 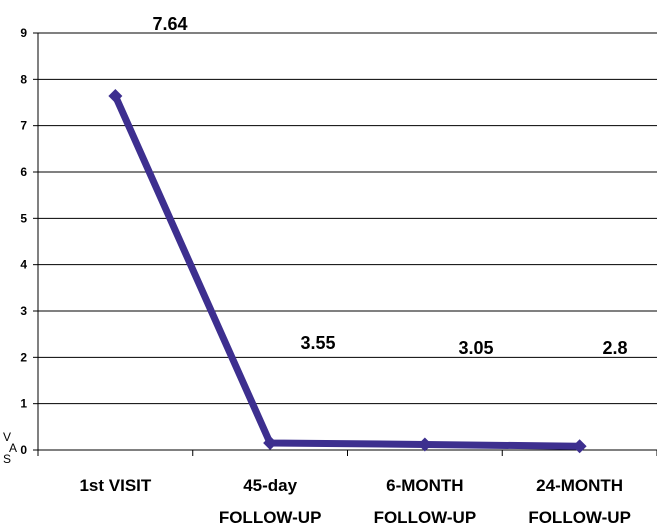 What do you see at coordinates (23, 450) in the screenshot?
I see `y-tick-label-0: 0` at bounding box center [23, 450].